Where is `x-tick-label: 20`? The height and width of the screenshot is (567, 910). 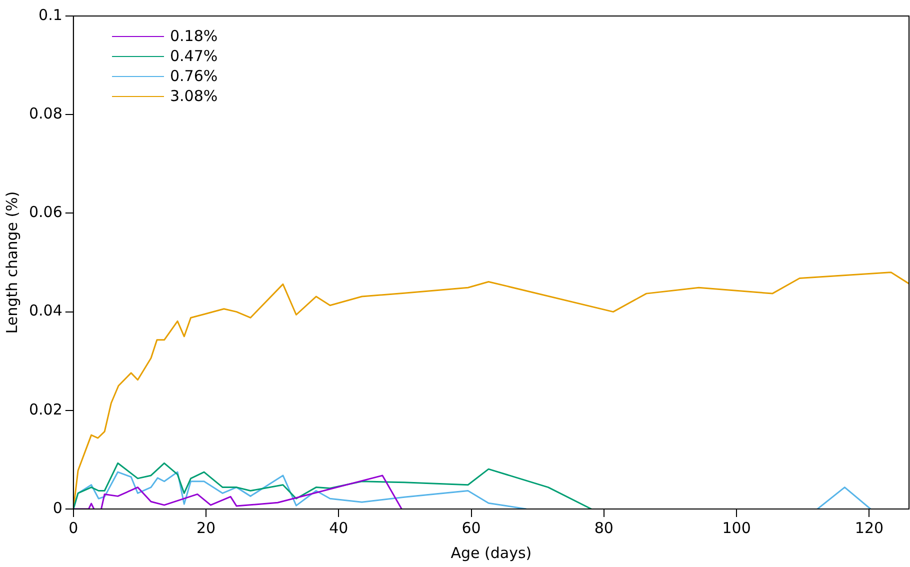 x-tick-label: 20 is located at coordinates (206, 527).